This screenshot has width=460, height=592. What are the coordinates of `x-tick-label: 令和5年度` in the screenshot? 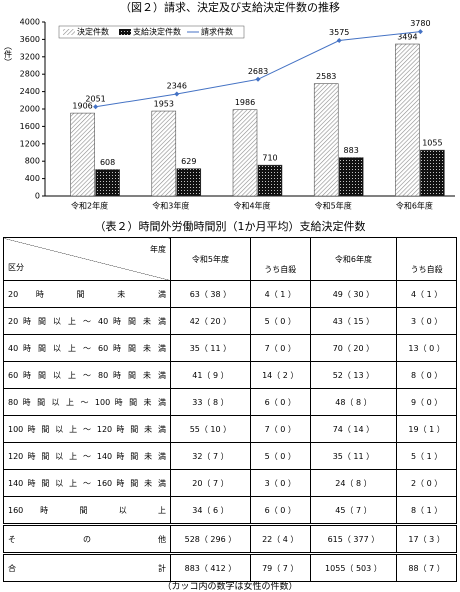 It's located at (333, 206).